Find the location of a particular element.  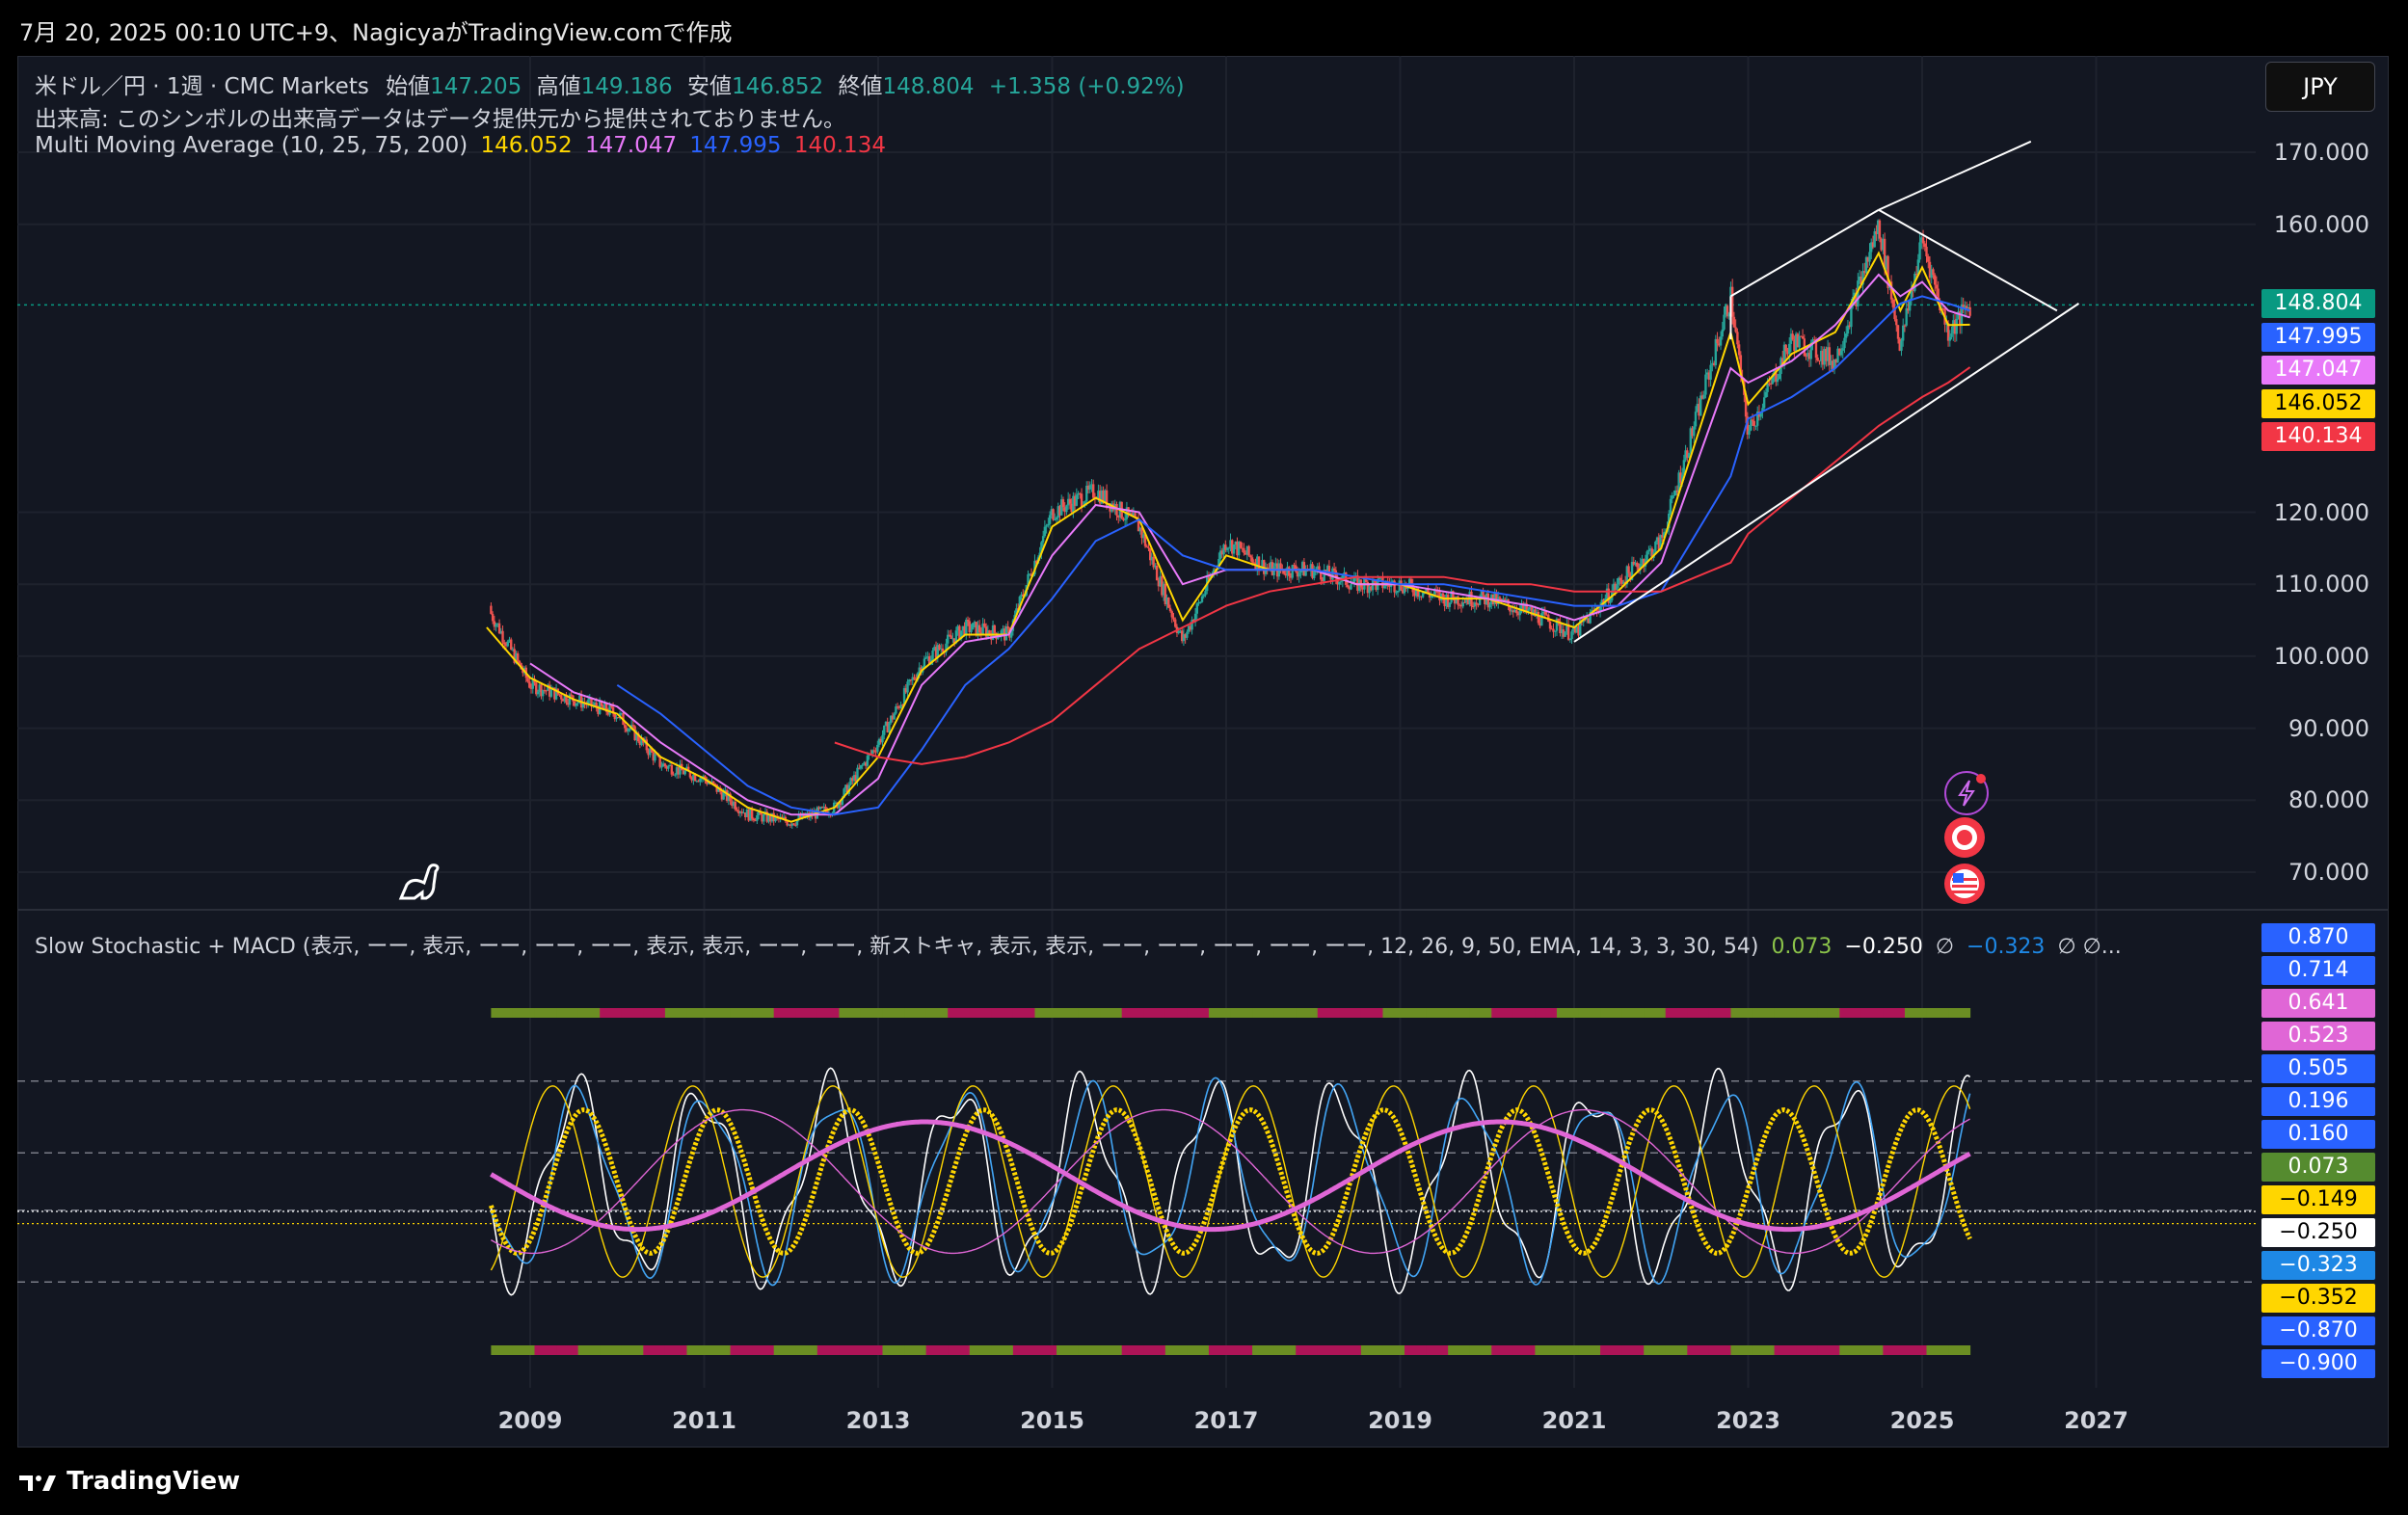

time-tick: 2009 is located at coordinates (530, 1420).